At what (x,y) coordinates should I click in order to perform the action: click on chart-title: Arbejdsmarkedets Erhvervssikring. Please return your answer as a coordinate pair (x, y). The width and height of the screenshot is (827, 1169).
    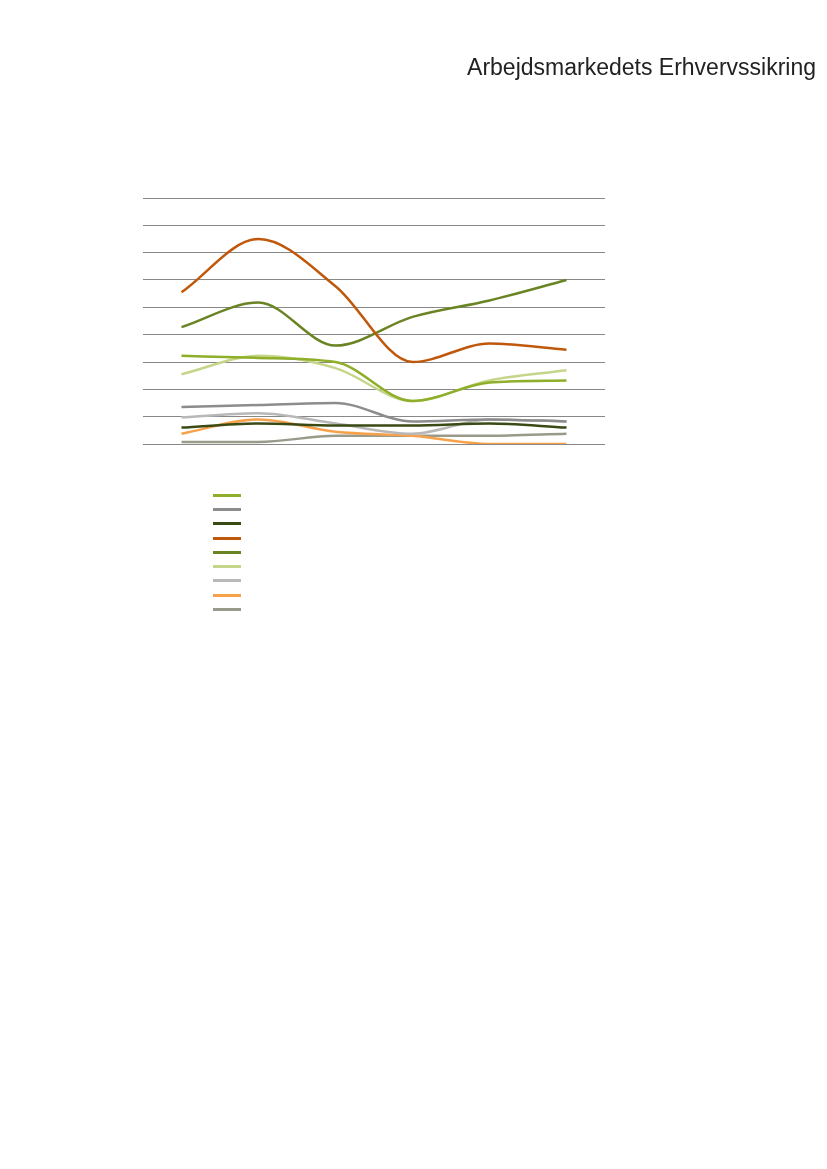
    Looking at the image, I should click on (641, 67).